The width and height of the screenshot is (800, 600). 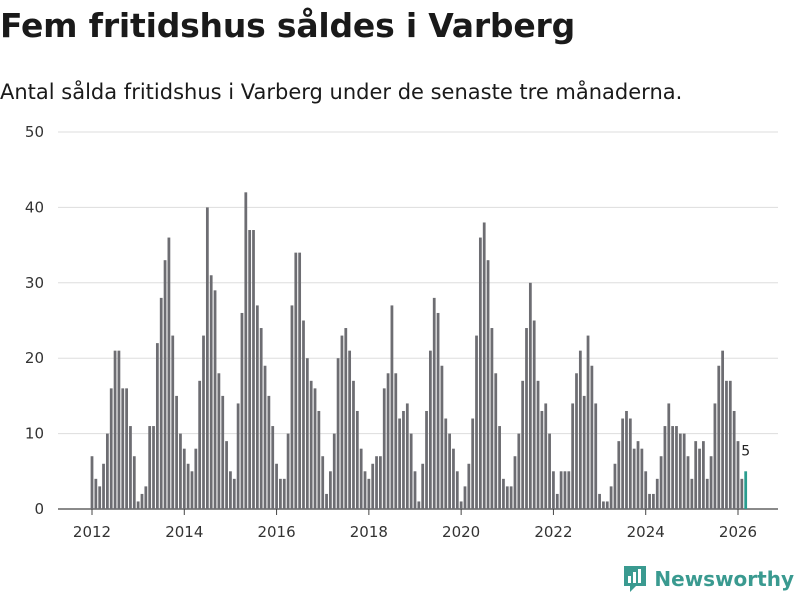 I want to click on y-axis-ticks: 0 10 20 30 40 50, so click(x=34, y=320).